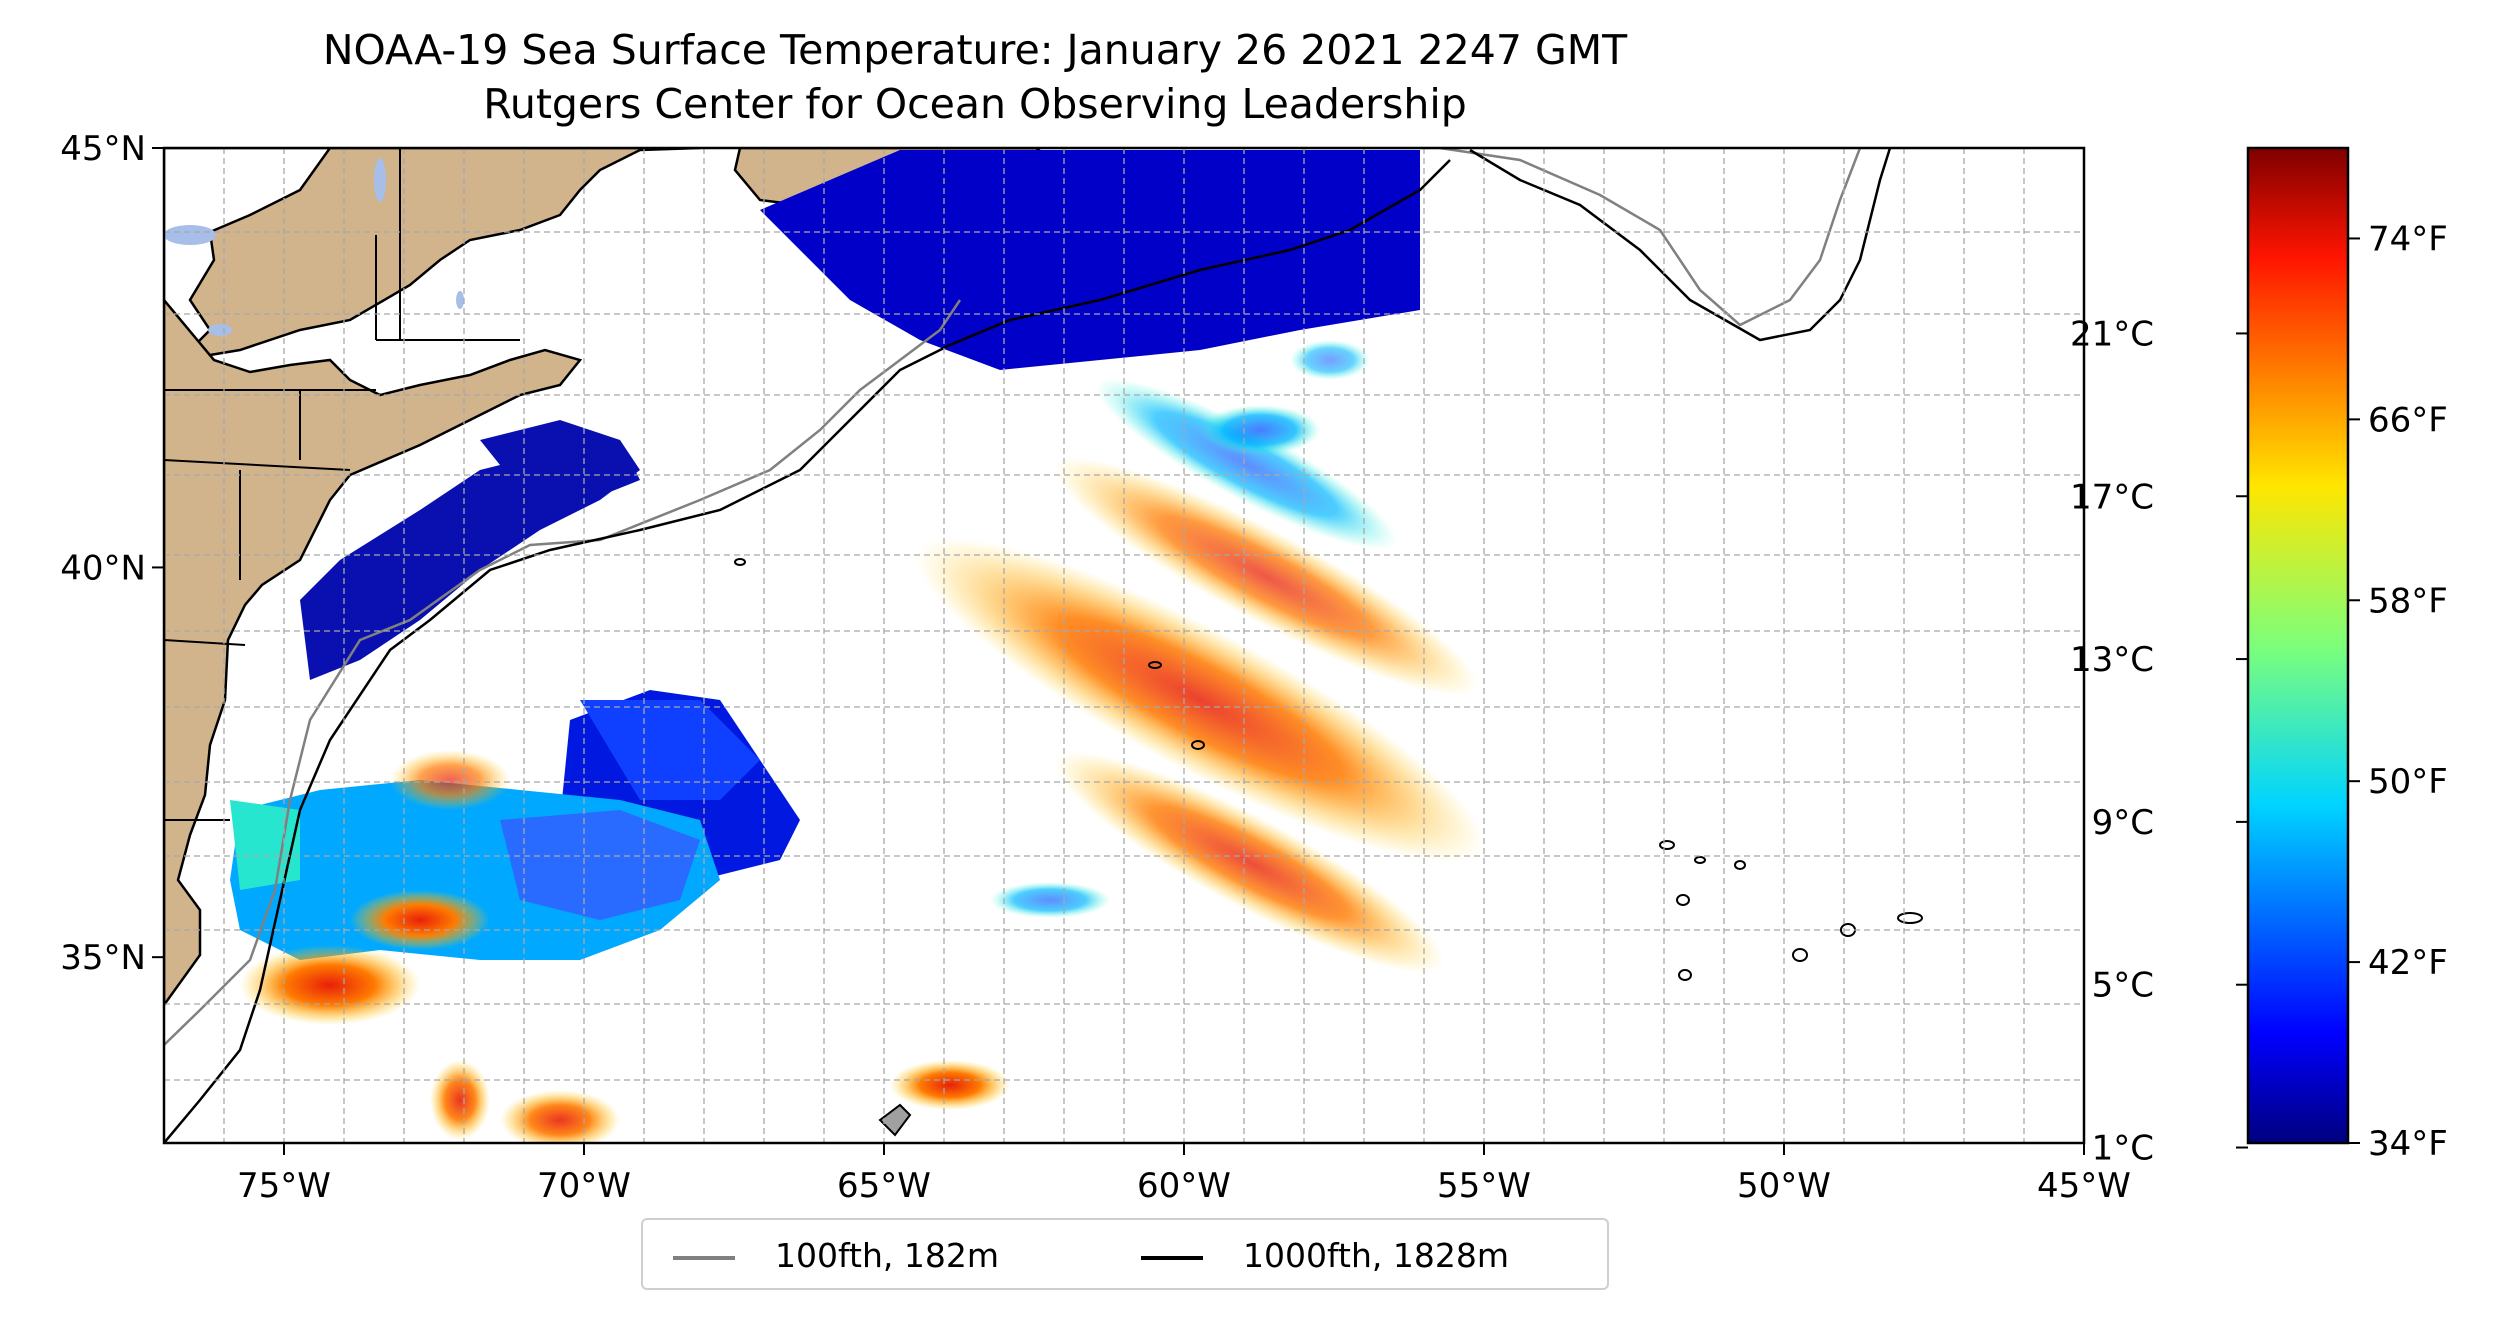 Image resolution: width=2502 pixels, height=1318 pixels. I want to click on lon-tick-label: 60°W, so click(1184, 1186).